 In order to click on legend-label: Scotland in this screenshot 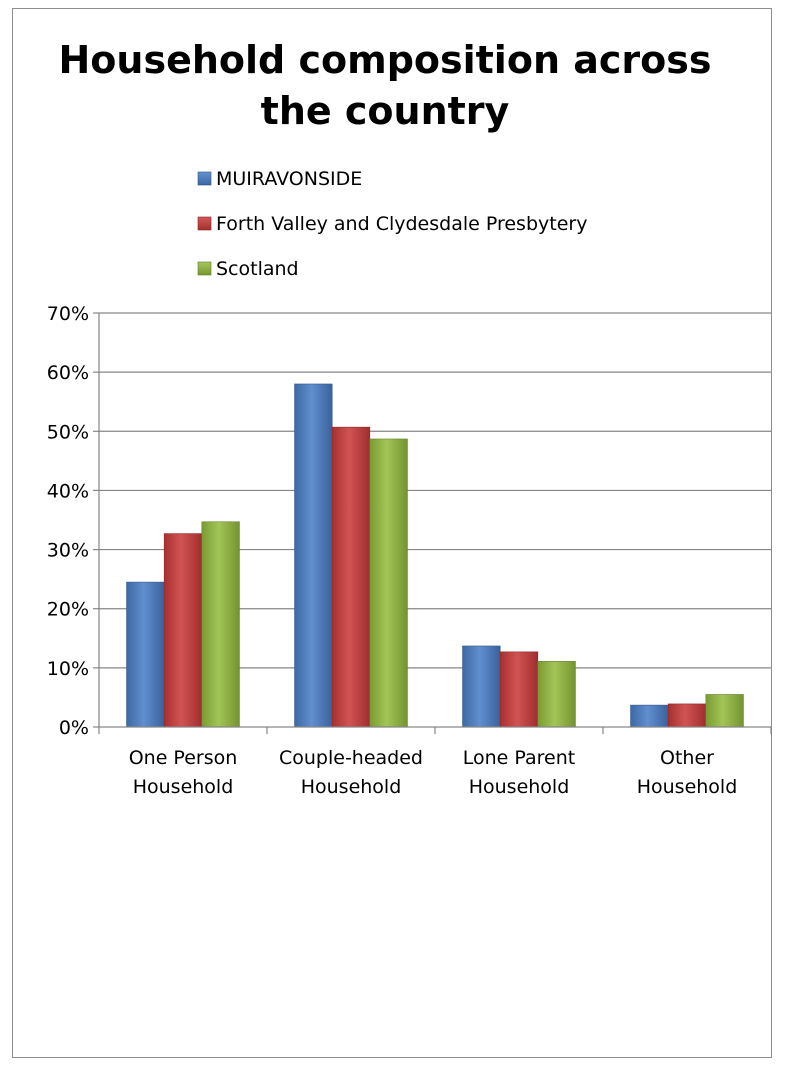, I will do `click(257, 269)`.